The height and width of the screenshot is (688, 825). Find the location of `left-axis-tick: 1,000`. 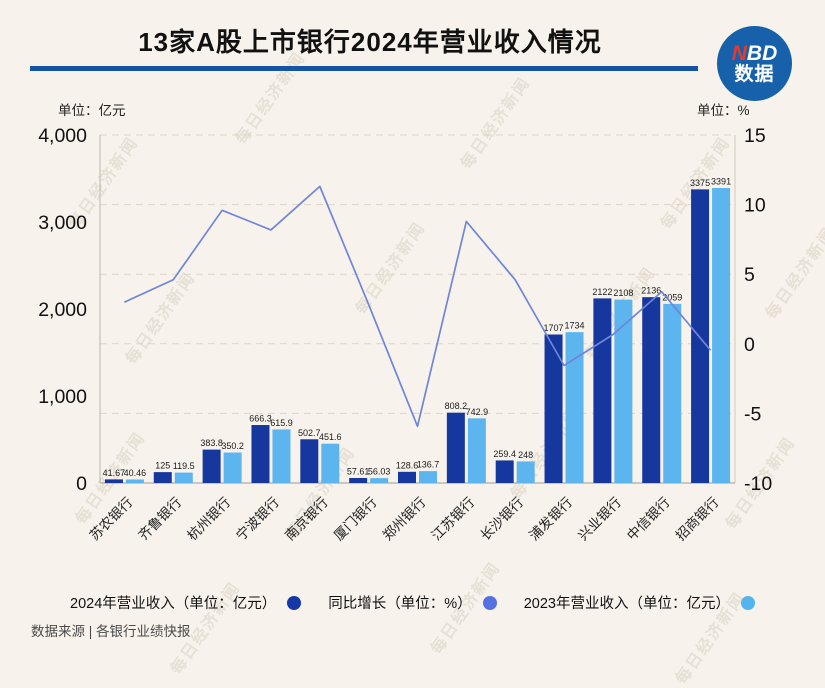

left-axis-tick: 1,000 is located at coordinates (62, 397).